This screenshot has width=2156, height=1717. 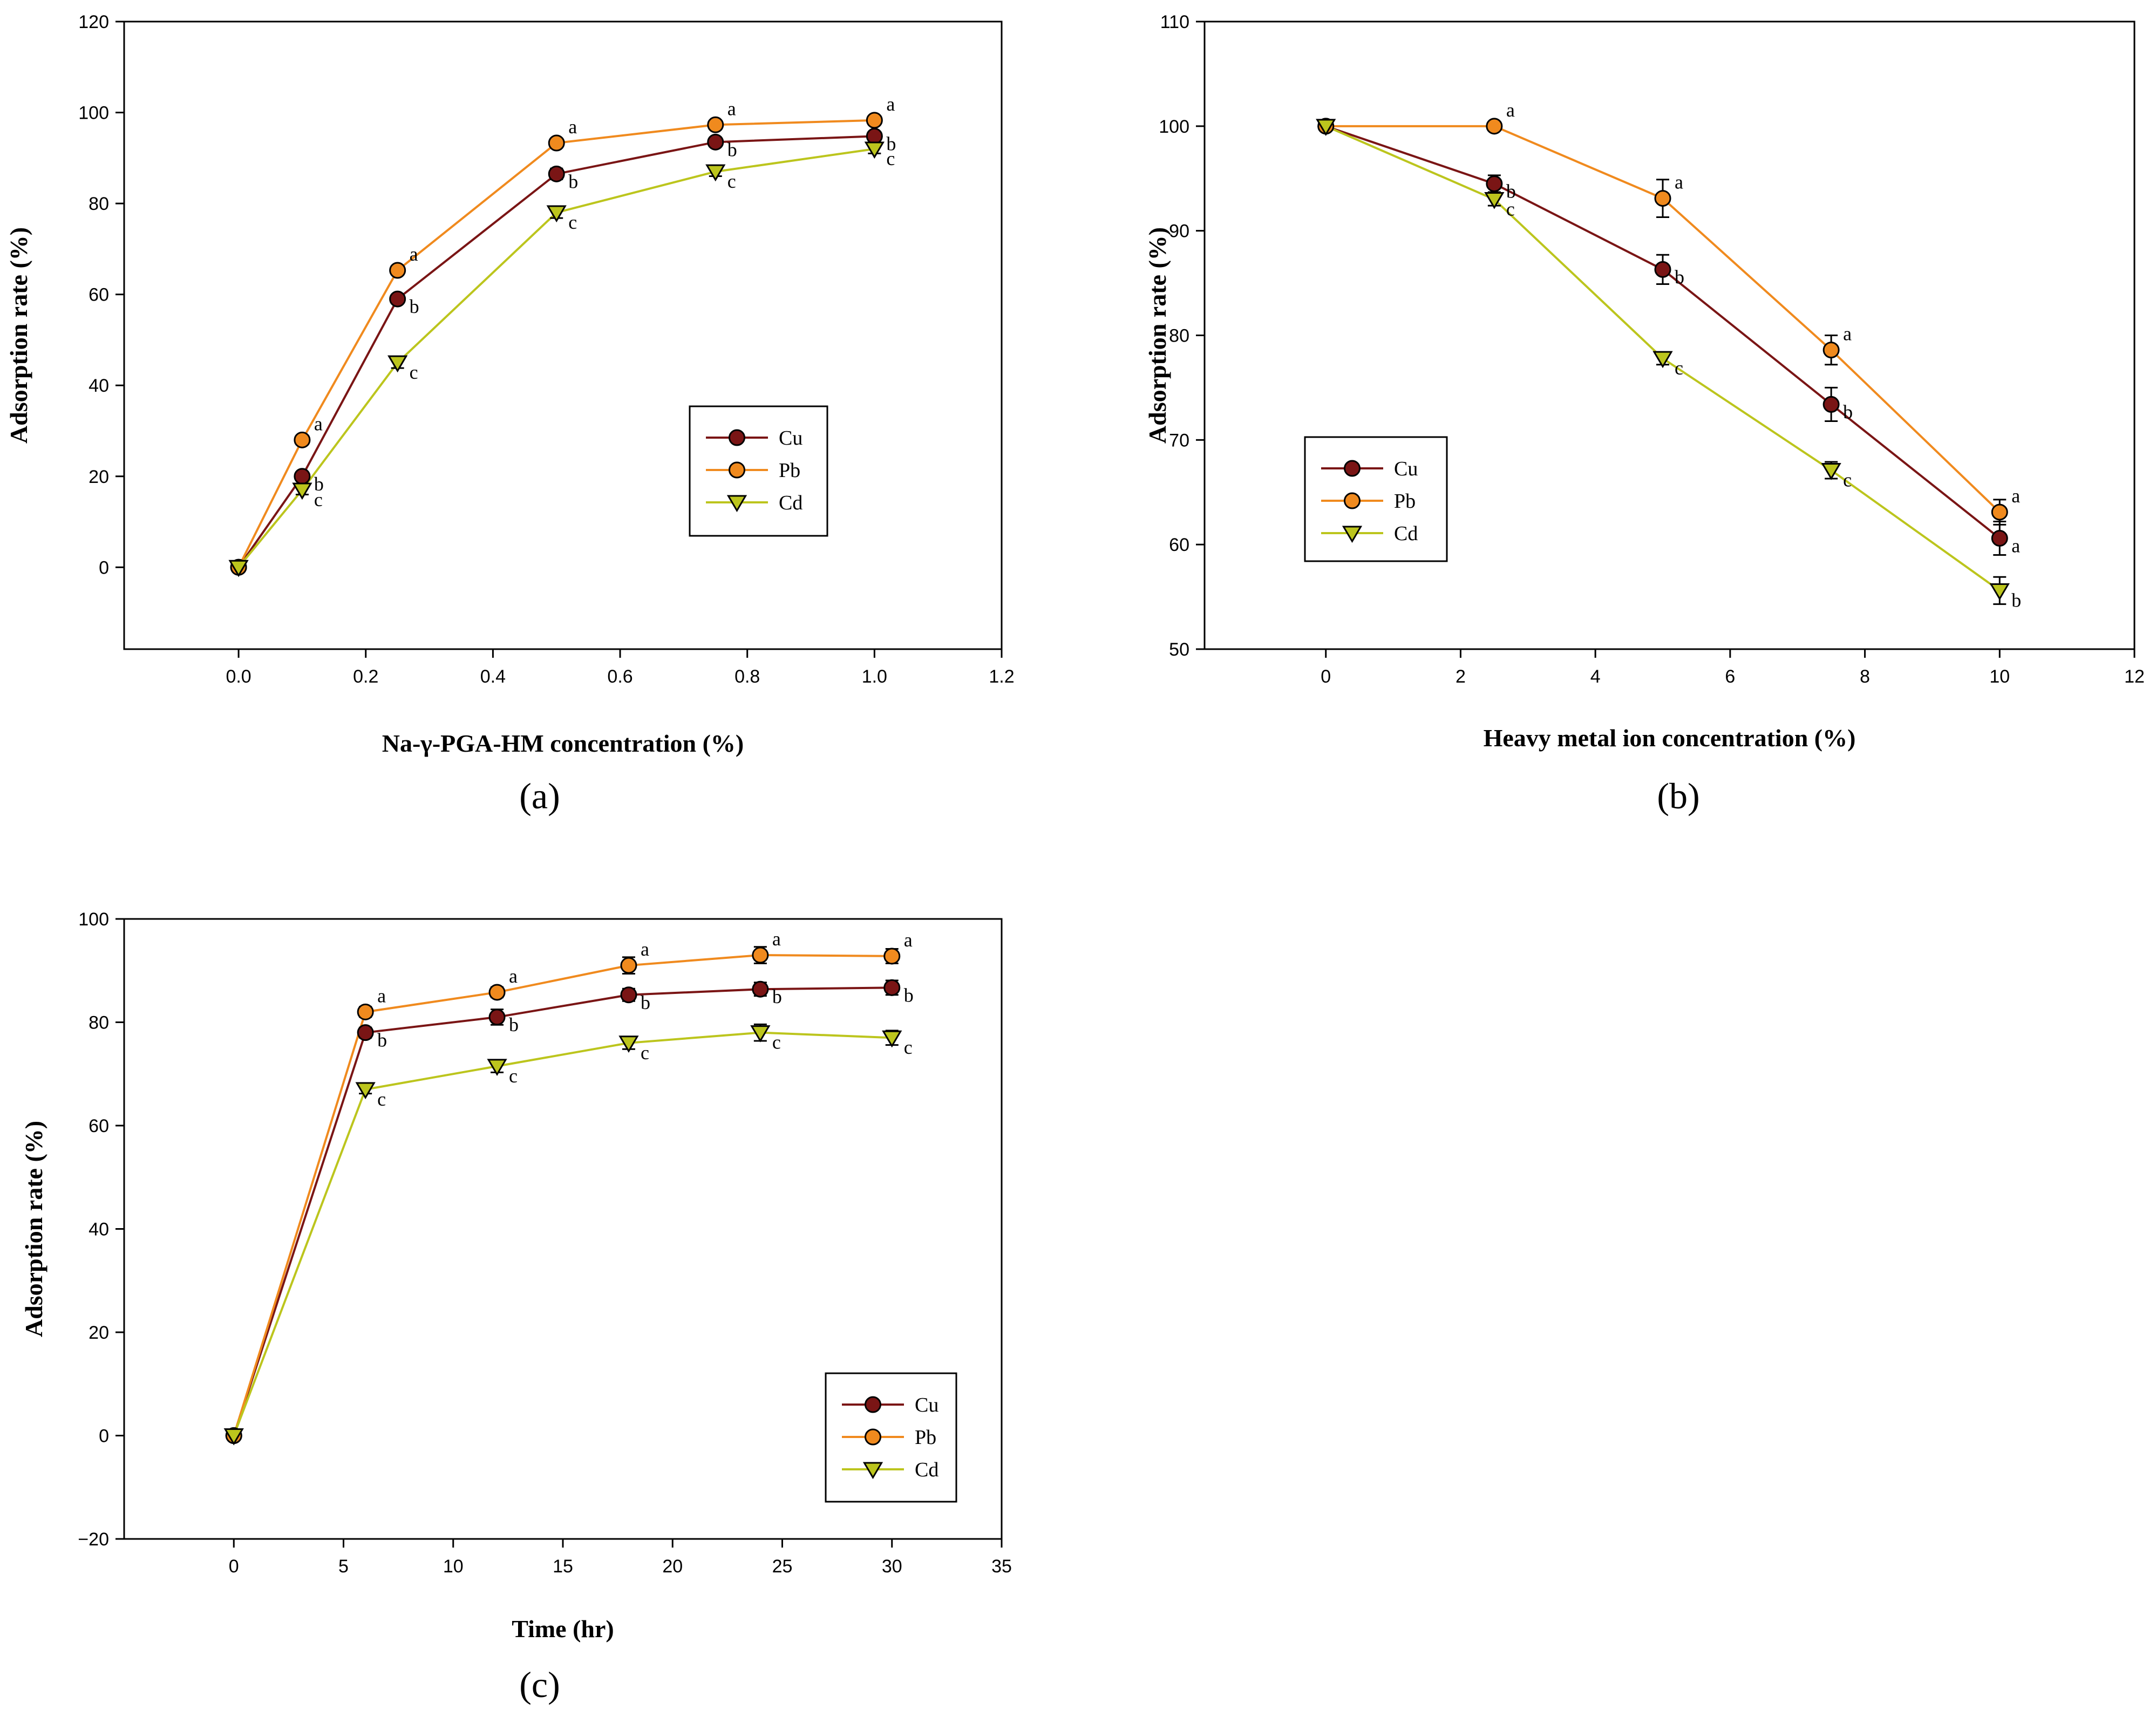 I want to click on series-line-cd, so click(x=556, y=357).